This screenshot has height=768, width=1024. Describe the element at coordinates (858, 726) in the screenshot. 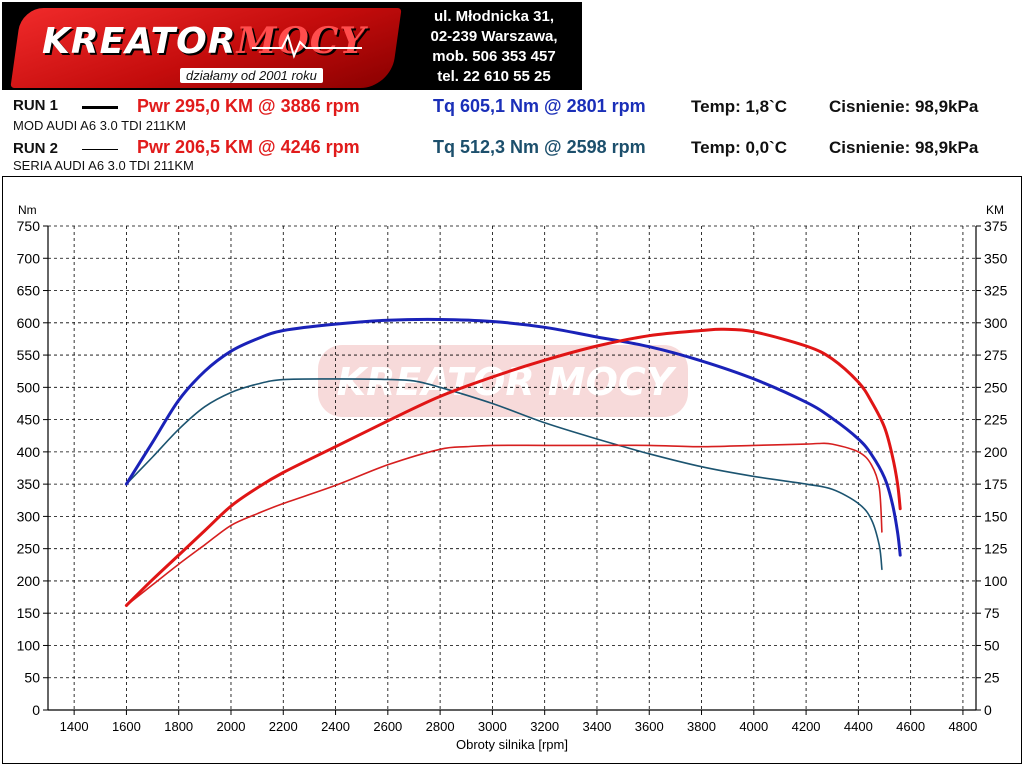

I see `x-tick-label: 4400` at that location.